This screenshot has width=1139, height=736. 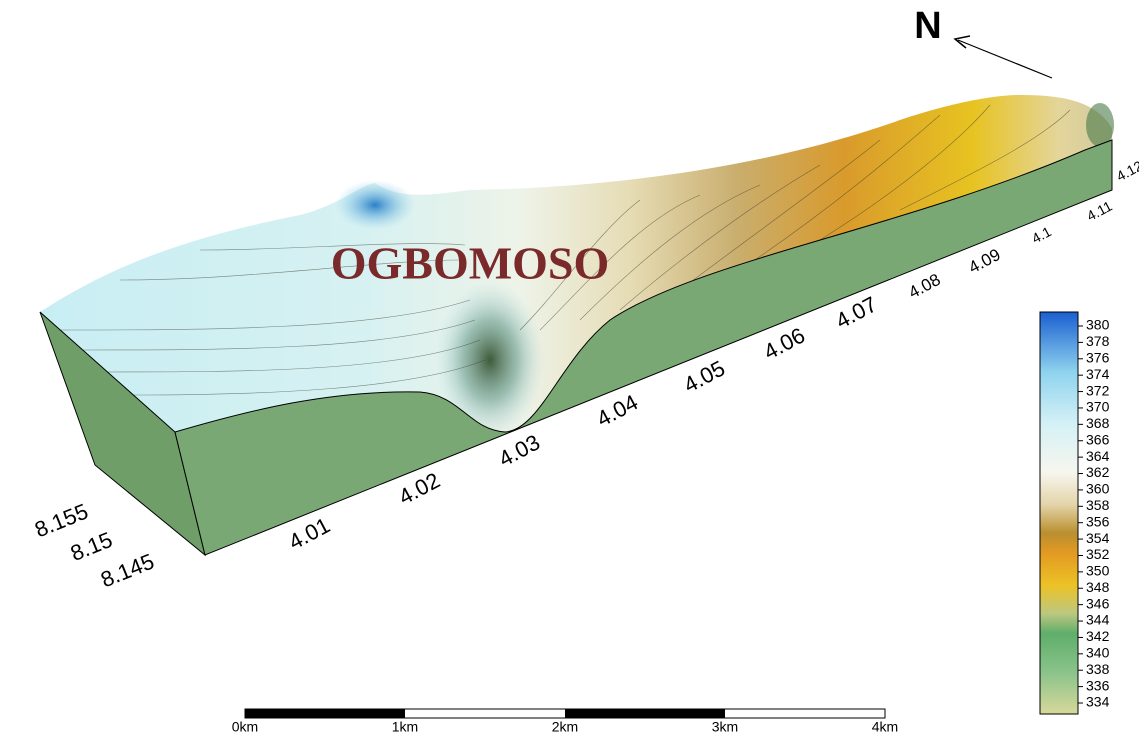 I want to click on north-arrowhead, so click(x=962, y=42).